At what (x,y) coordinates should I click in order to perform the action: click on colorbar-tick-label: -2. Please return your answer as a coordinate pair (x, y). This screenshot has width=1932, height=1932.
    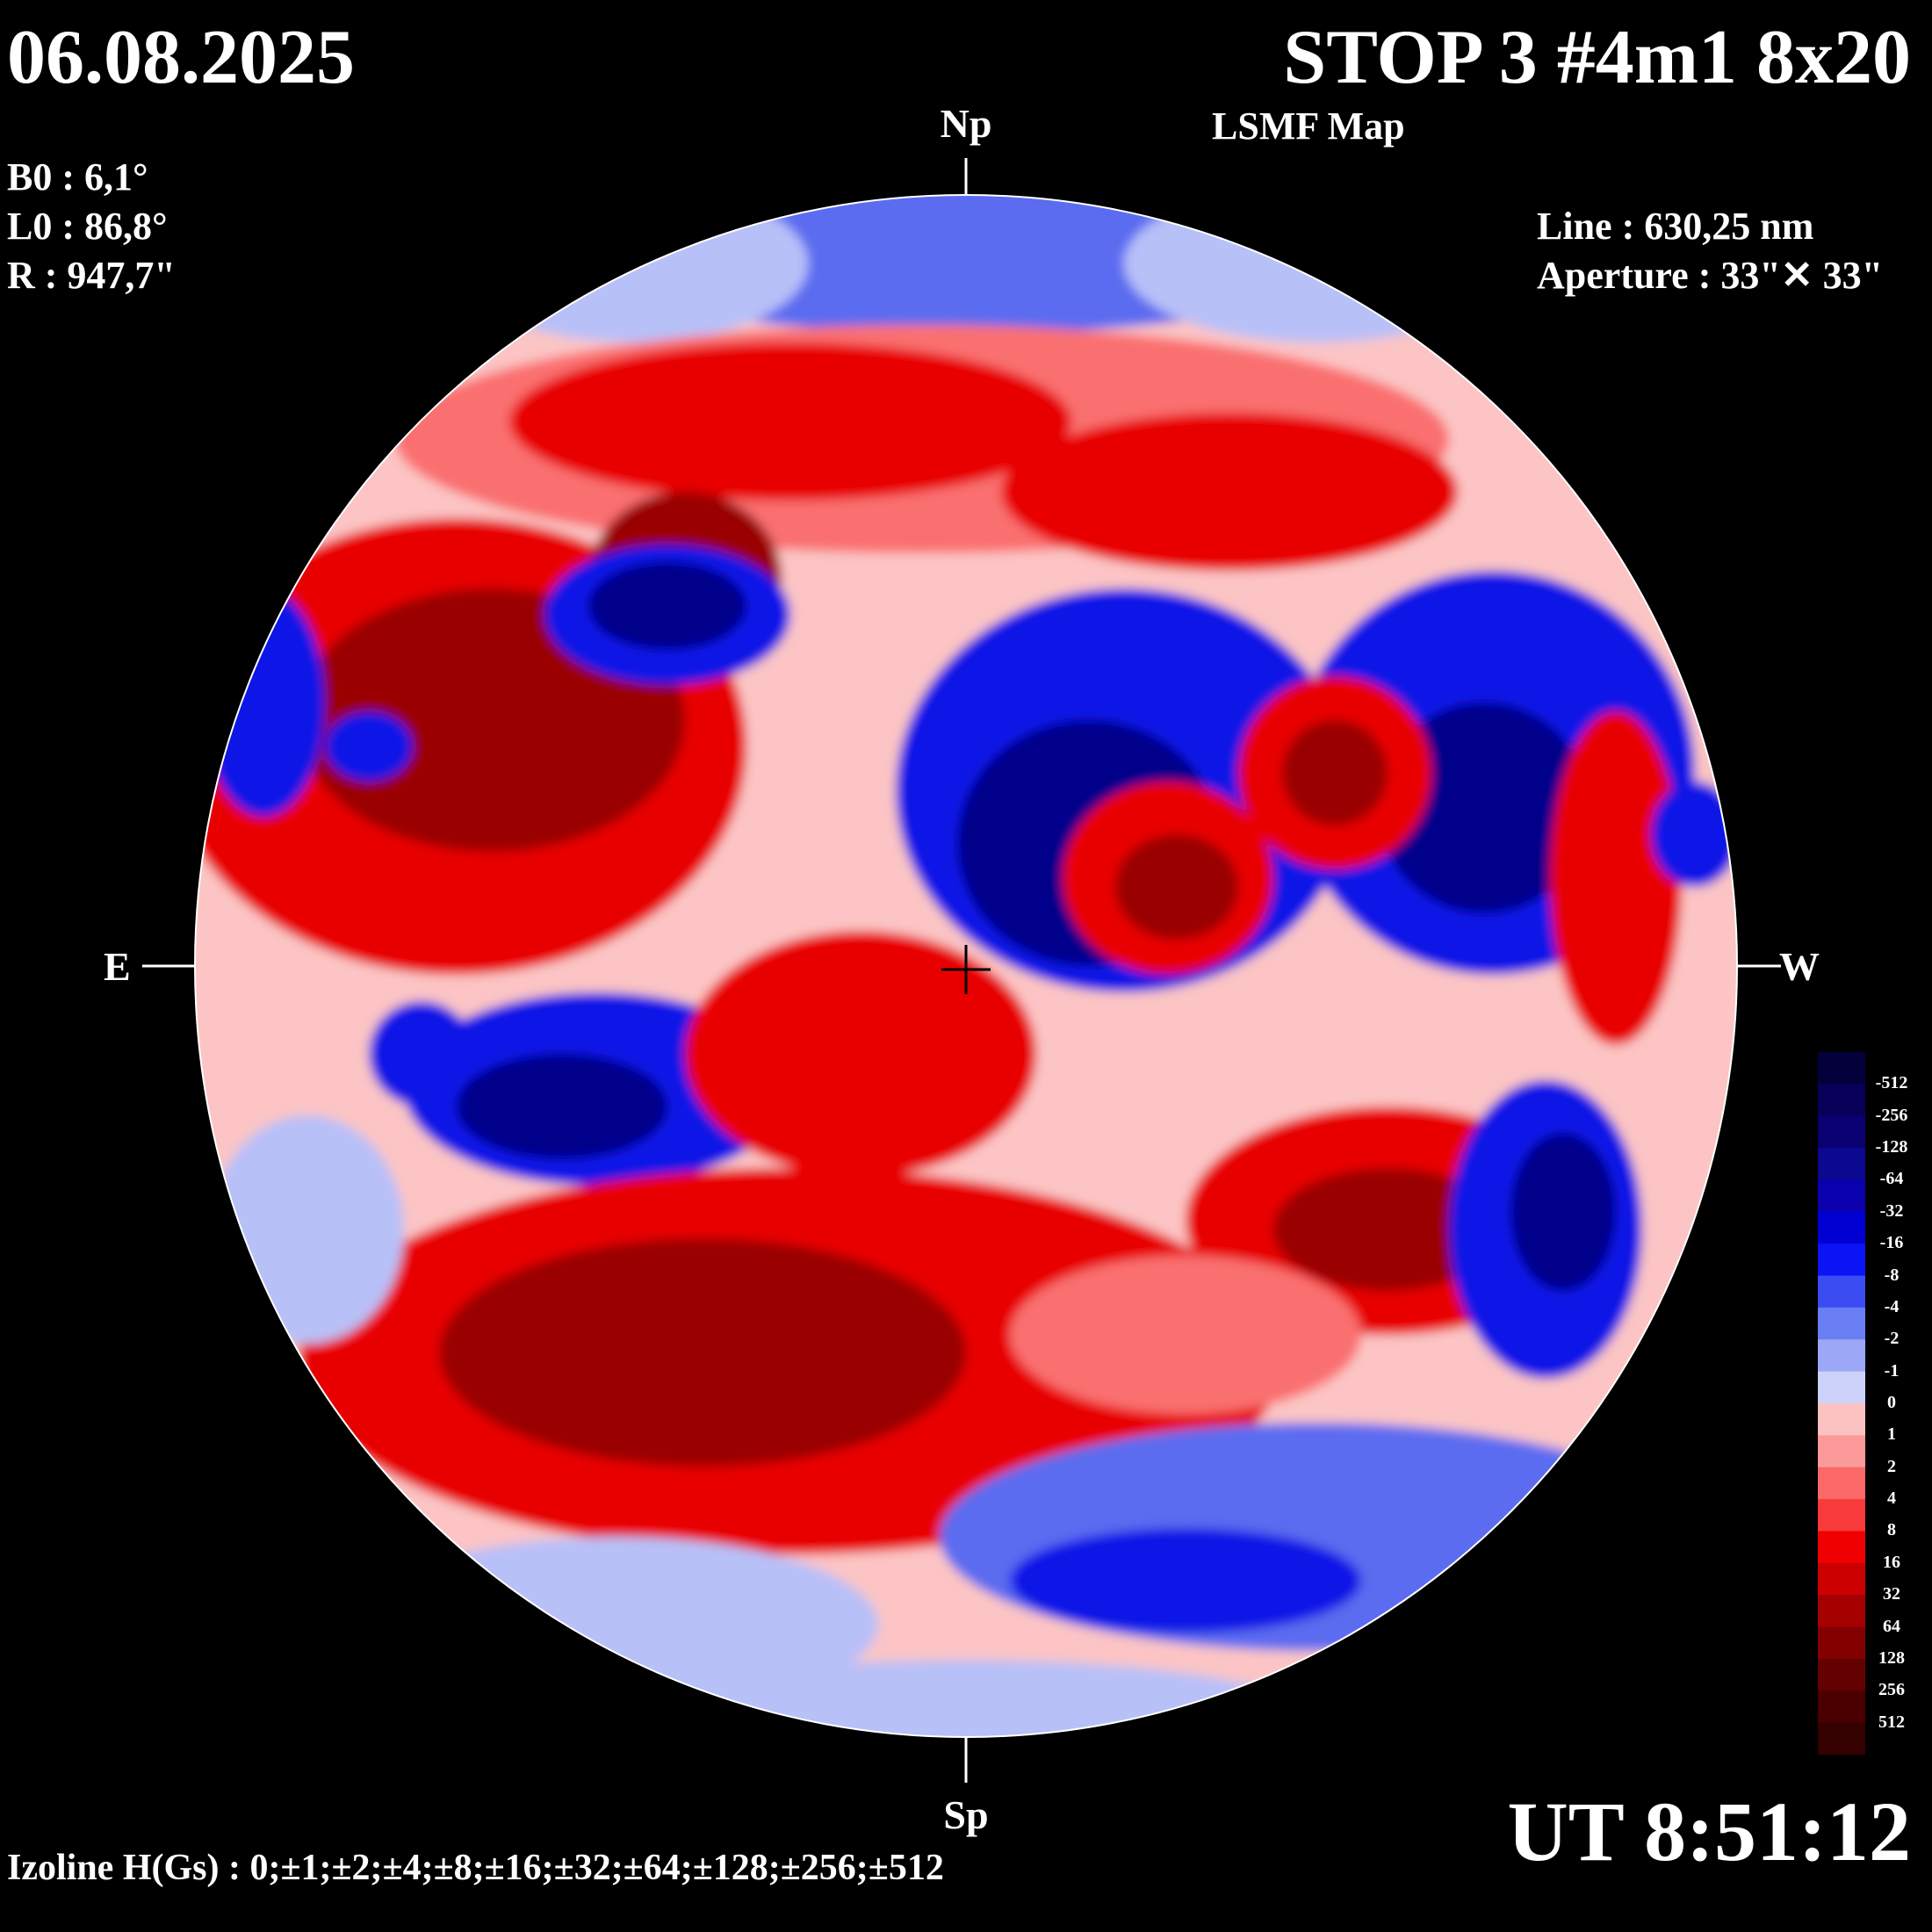
    Looking at the image, I should click on (1892, 1339).